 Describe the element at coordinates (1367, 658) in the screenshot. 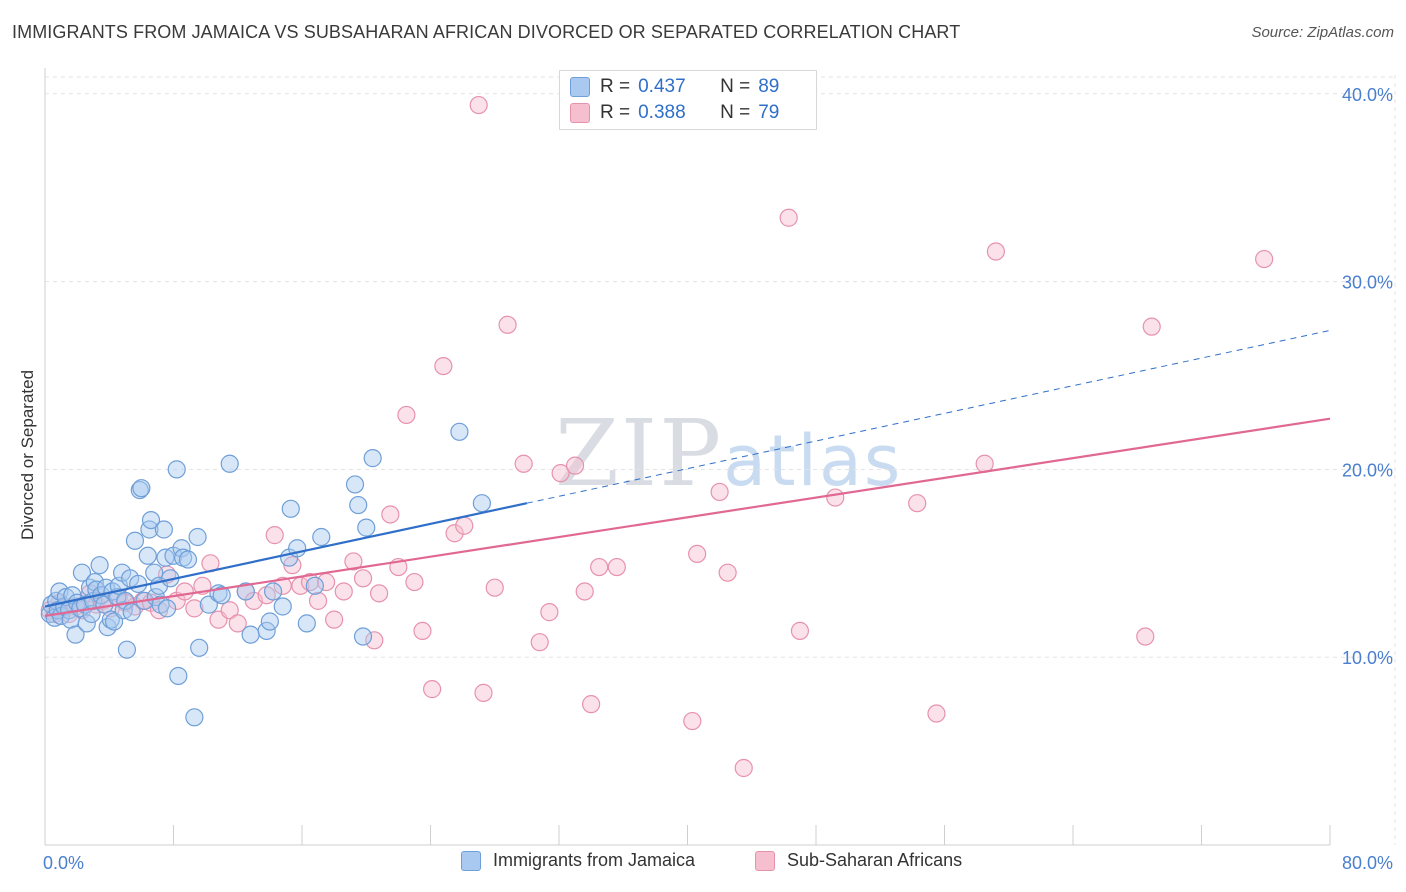

I see `y-tick-label: 10.0%` at that location.